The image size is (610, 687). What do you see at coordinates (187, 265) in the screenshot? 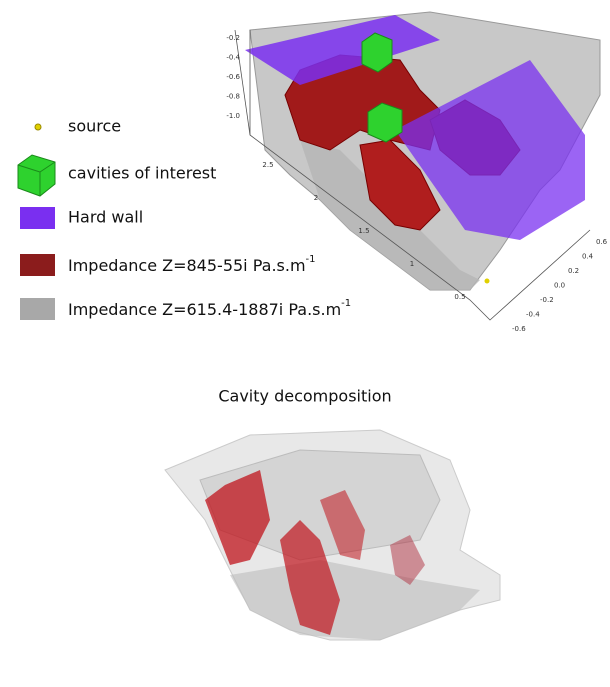
I see `legend-label-text: Impedance Z=845-55i Pa.s.m` at bounding box center [187, 265].